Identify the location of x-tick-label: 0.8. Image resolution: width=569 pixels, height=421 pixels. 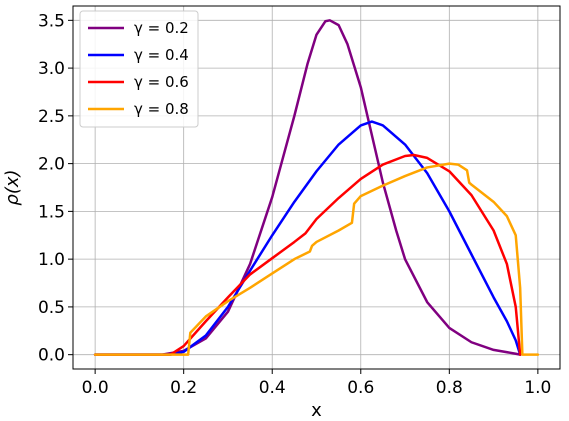
(449, 388).